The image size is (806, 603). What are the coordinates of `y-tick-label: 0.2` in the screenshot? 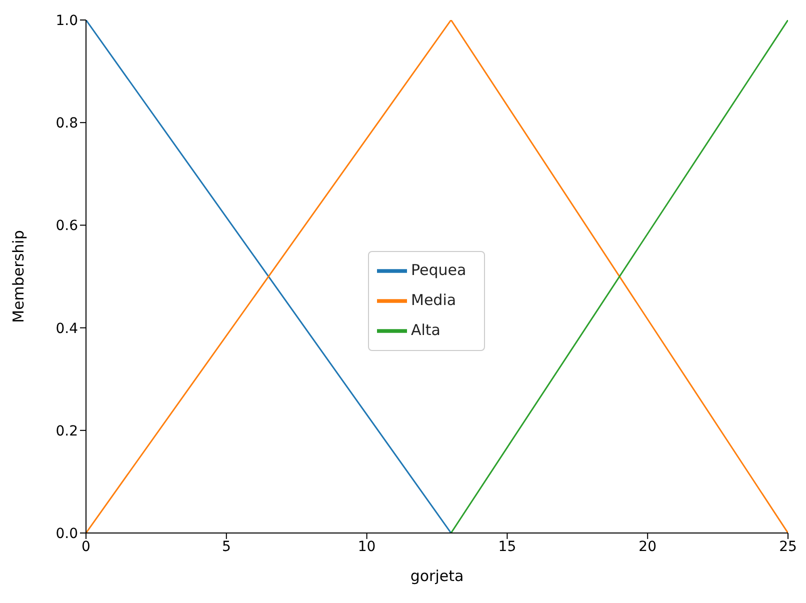 It's located at (67, 431).